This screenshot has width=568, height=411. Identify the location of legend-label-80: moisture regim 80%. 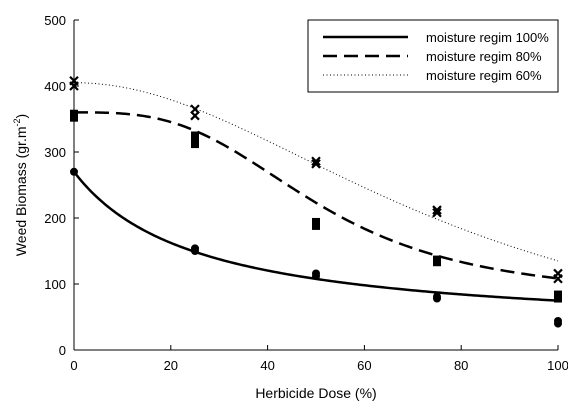
(484, 56).